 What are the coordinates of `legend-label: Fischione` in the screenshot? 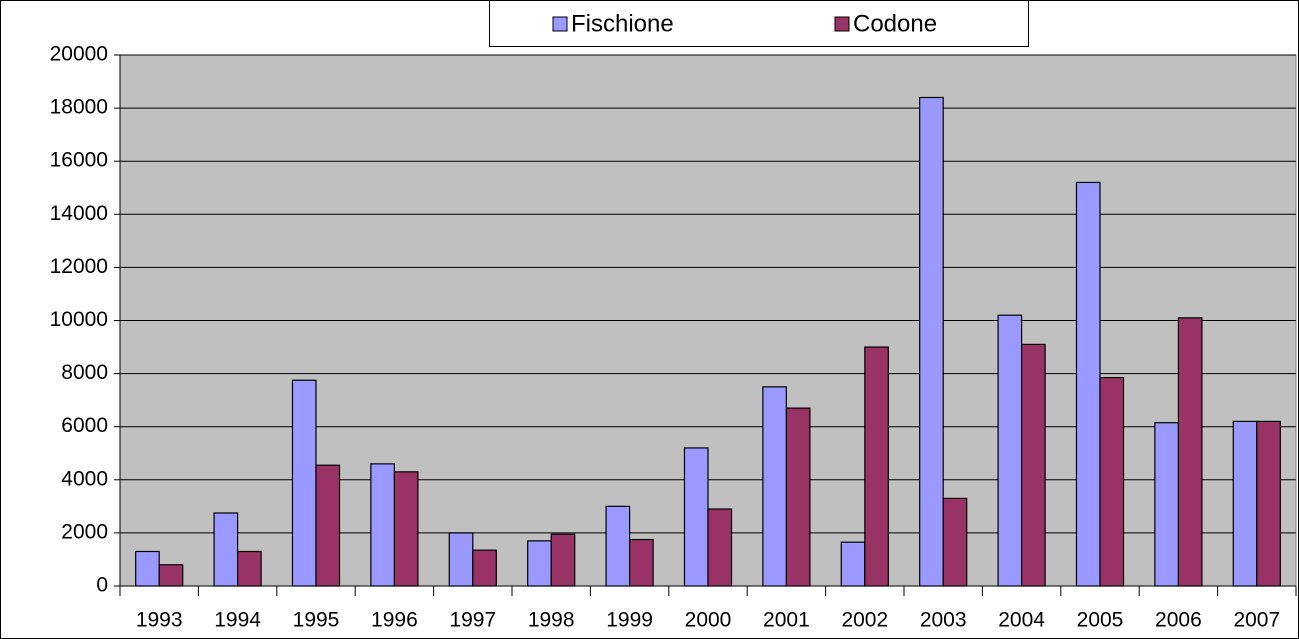 It's located at (622, 23).